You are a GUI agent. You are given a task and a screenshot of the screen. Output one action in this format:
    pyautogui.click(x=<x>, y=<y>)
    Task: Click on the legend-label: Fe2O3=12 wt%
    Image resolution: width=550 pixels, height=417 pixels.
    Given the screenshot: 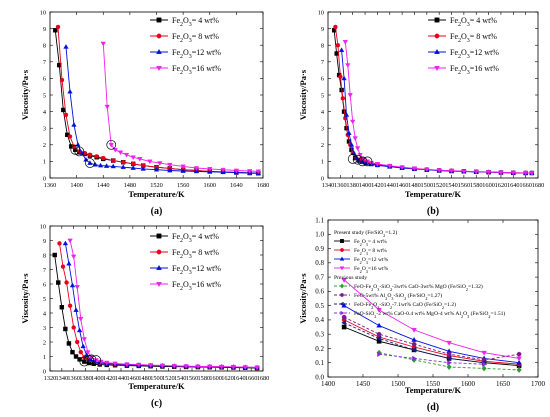 What is the action you would take?
    pyautogui.click(x=474, y=54)
    